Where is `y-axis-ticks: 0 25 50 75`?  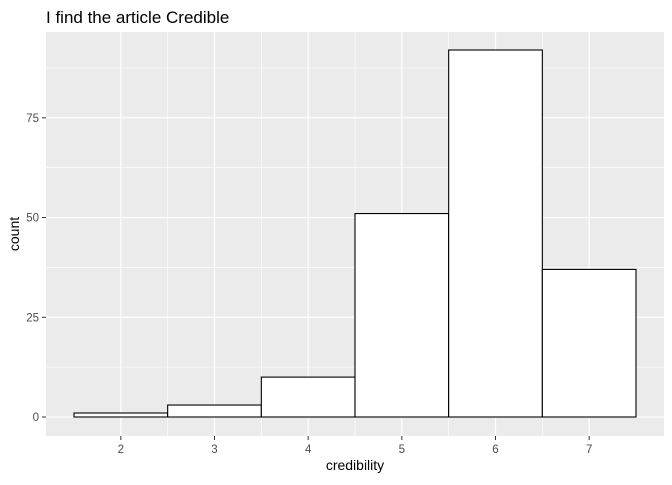
y-axis-ticks: 0 25 50 75 is located at coordinates (36, 268).